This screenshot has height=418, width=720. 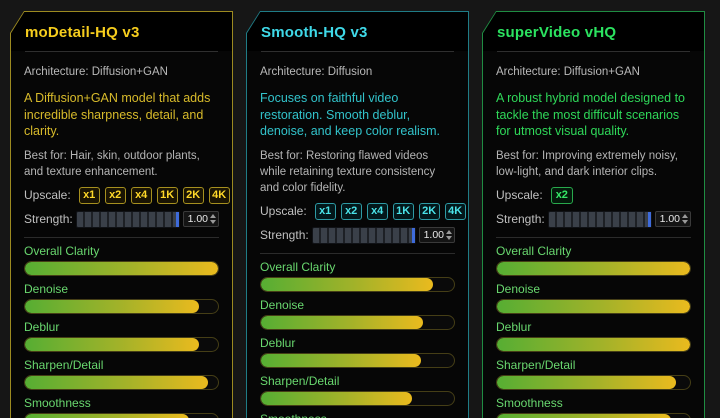 What do you see at coordinates (121, 31) in the screenshot?
I see `card-header: moDetail-HQ v3` at bounding box center [121, 31].